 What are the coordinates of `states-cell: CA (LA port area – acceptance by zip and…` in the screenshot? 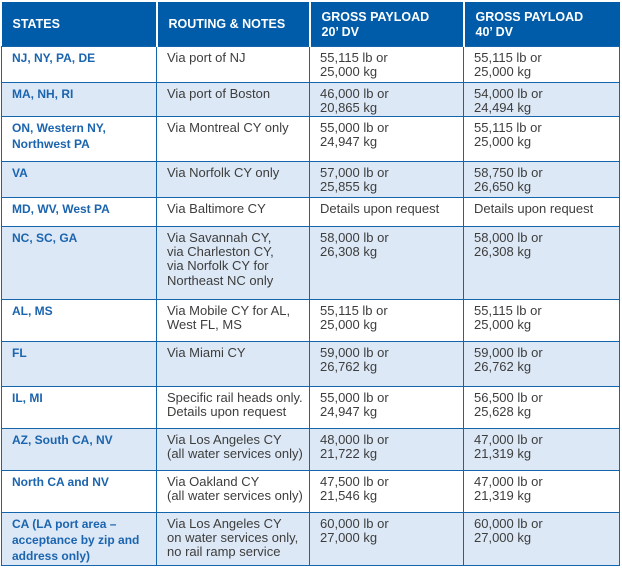 It's located at (79, 538).